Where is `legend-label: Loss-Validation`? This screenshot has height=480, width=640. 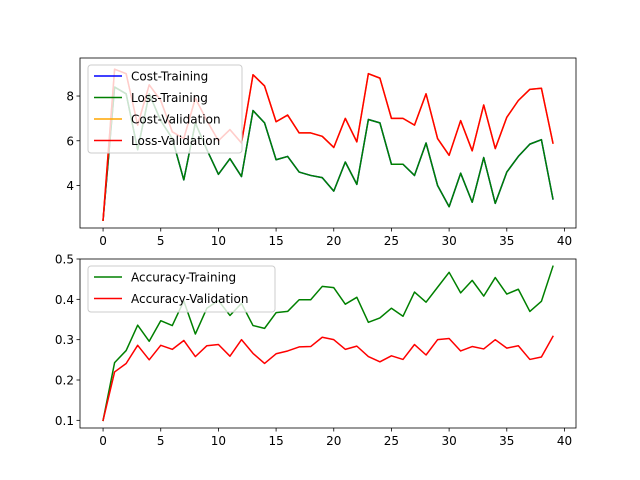
legend-label: Loss-Validation is located at coordinates (175, 141).